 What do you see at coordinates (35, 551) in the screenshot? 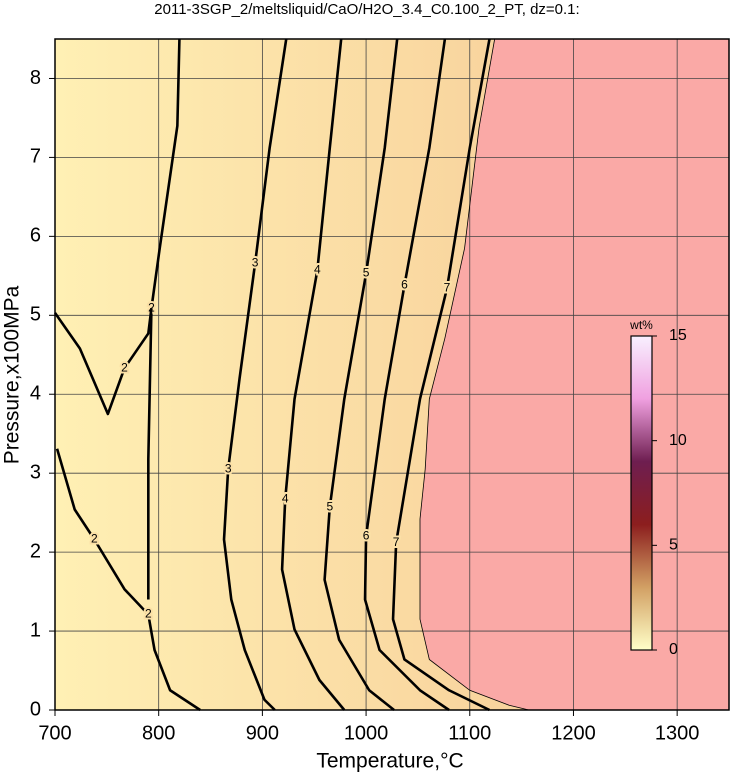
I see `y-tick-label: 2` at bounding box center [35, 551].